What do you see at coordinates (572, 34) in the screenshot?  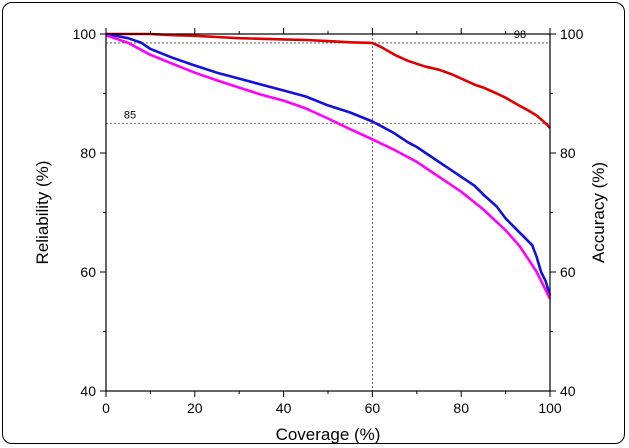 I see `right-y-tick-label: 100` at bounding box center [572, 34].